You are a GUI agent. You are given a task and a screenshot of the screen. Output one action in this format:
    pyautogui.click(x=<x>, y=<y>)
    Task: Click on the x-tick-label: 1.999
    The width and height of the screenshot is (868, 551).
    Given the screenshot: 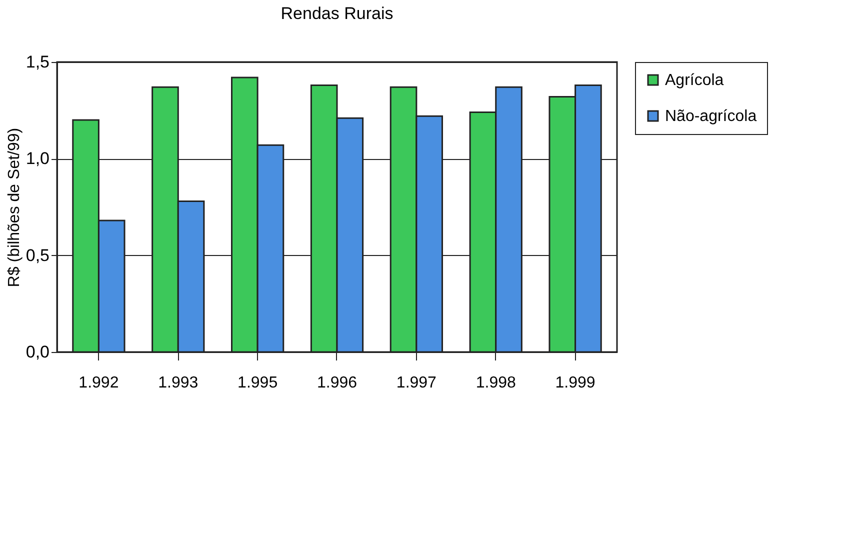 What is the action you would take?
    pyautogui.click(x=575, y=383)
    